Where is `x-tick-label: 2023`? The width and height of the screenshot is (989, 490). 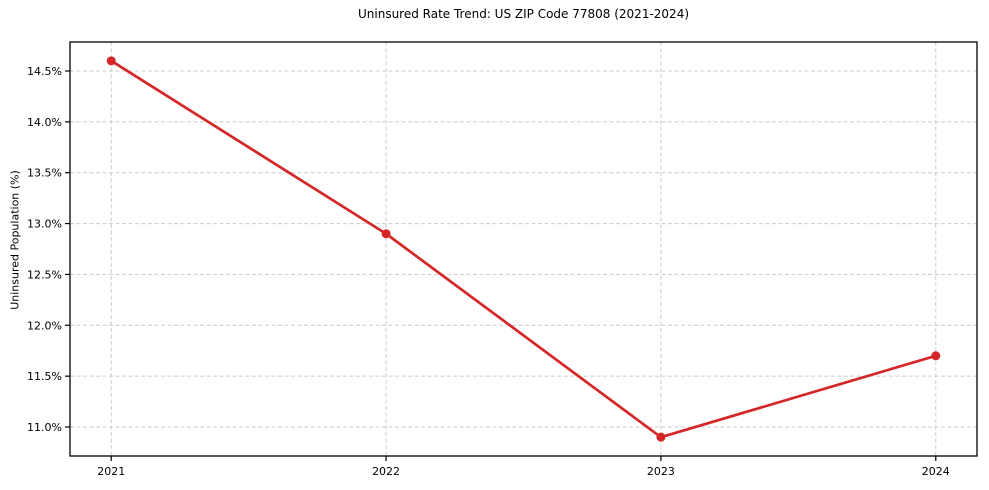
x-tick-label: 2023 is located at coordinates (661, 471).